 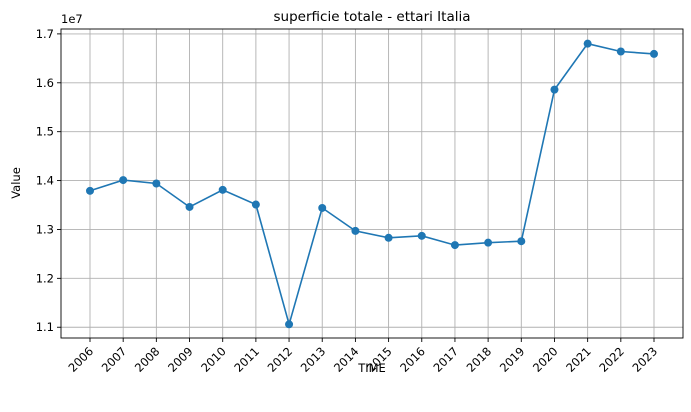 What do you see at coordinates (412, 359) in the screenshot?
I see `x-tick-label: 2016` at bounding box center [412, 359].